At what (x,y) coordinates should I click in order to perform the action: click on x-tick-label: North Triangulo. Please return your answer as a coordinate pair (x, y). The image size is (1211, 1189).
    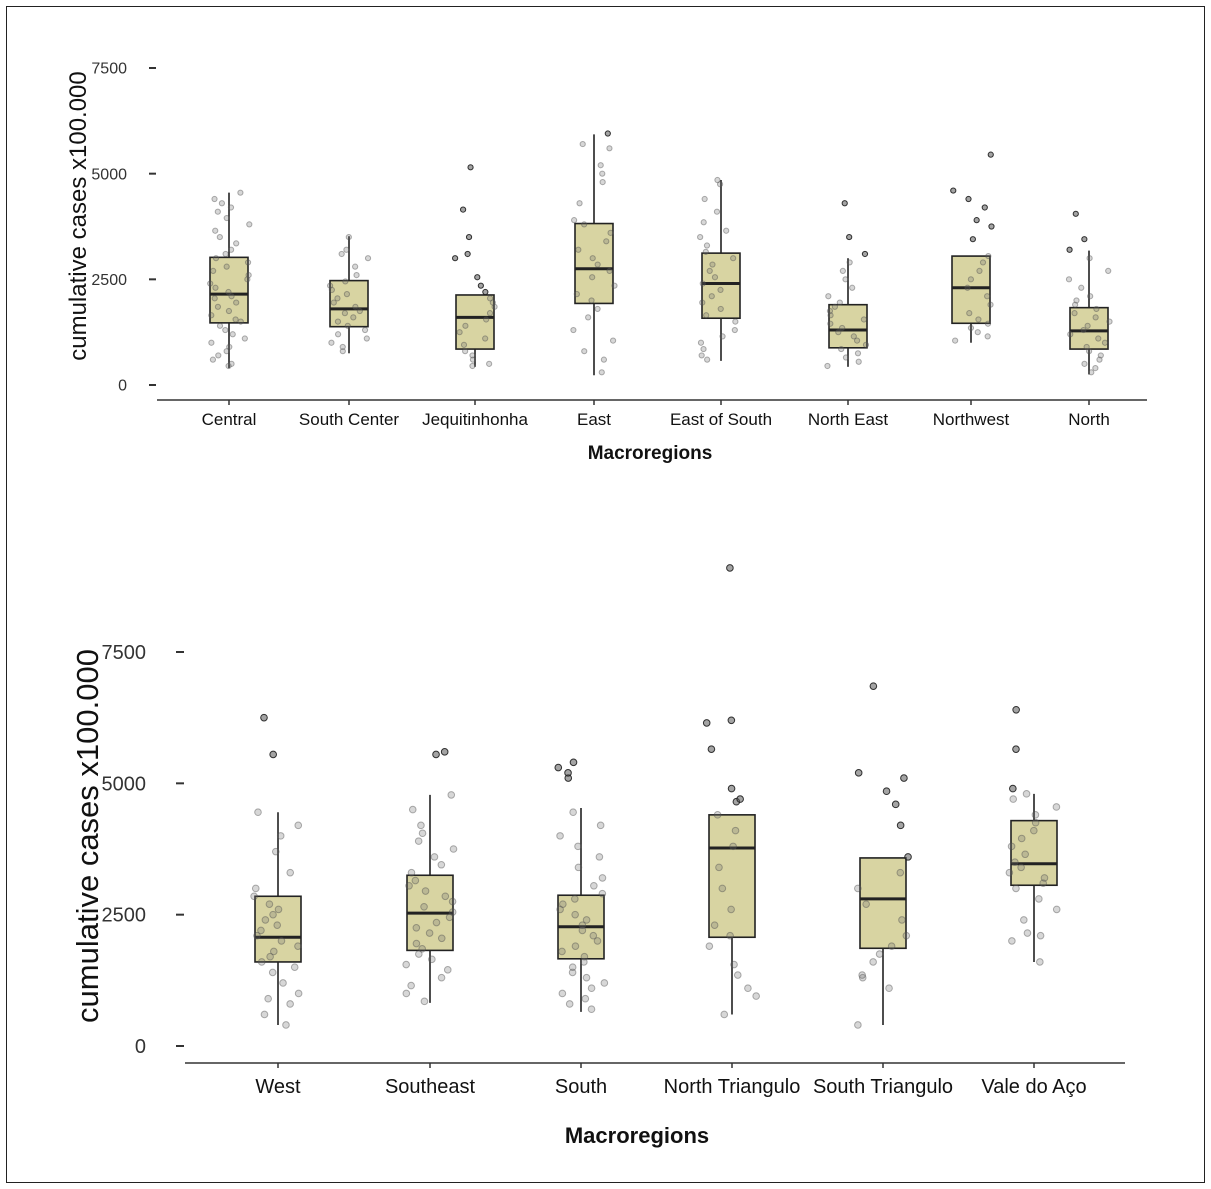
    Looking at the image, I should click on (732, 1087).